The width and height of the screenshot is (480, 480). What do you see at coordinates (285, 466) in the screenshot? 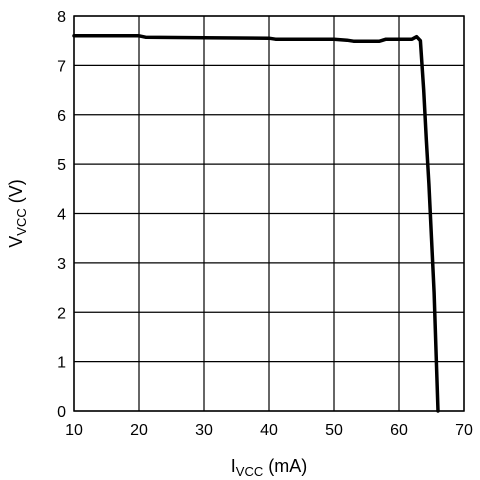
I see `x-axis-title-unit: (mA)` at bounding box center [285, 466].